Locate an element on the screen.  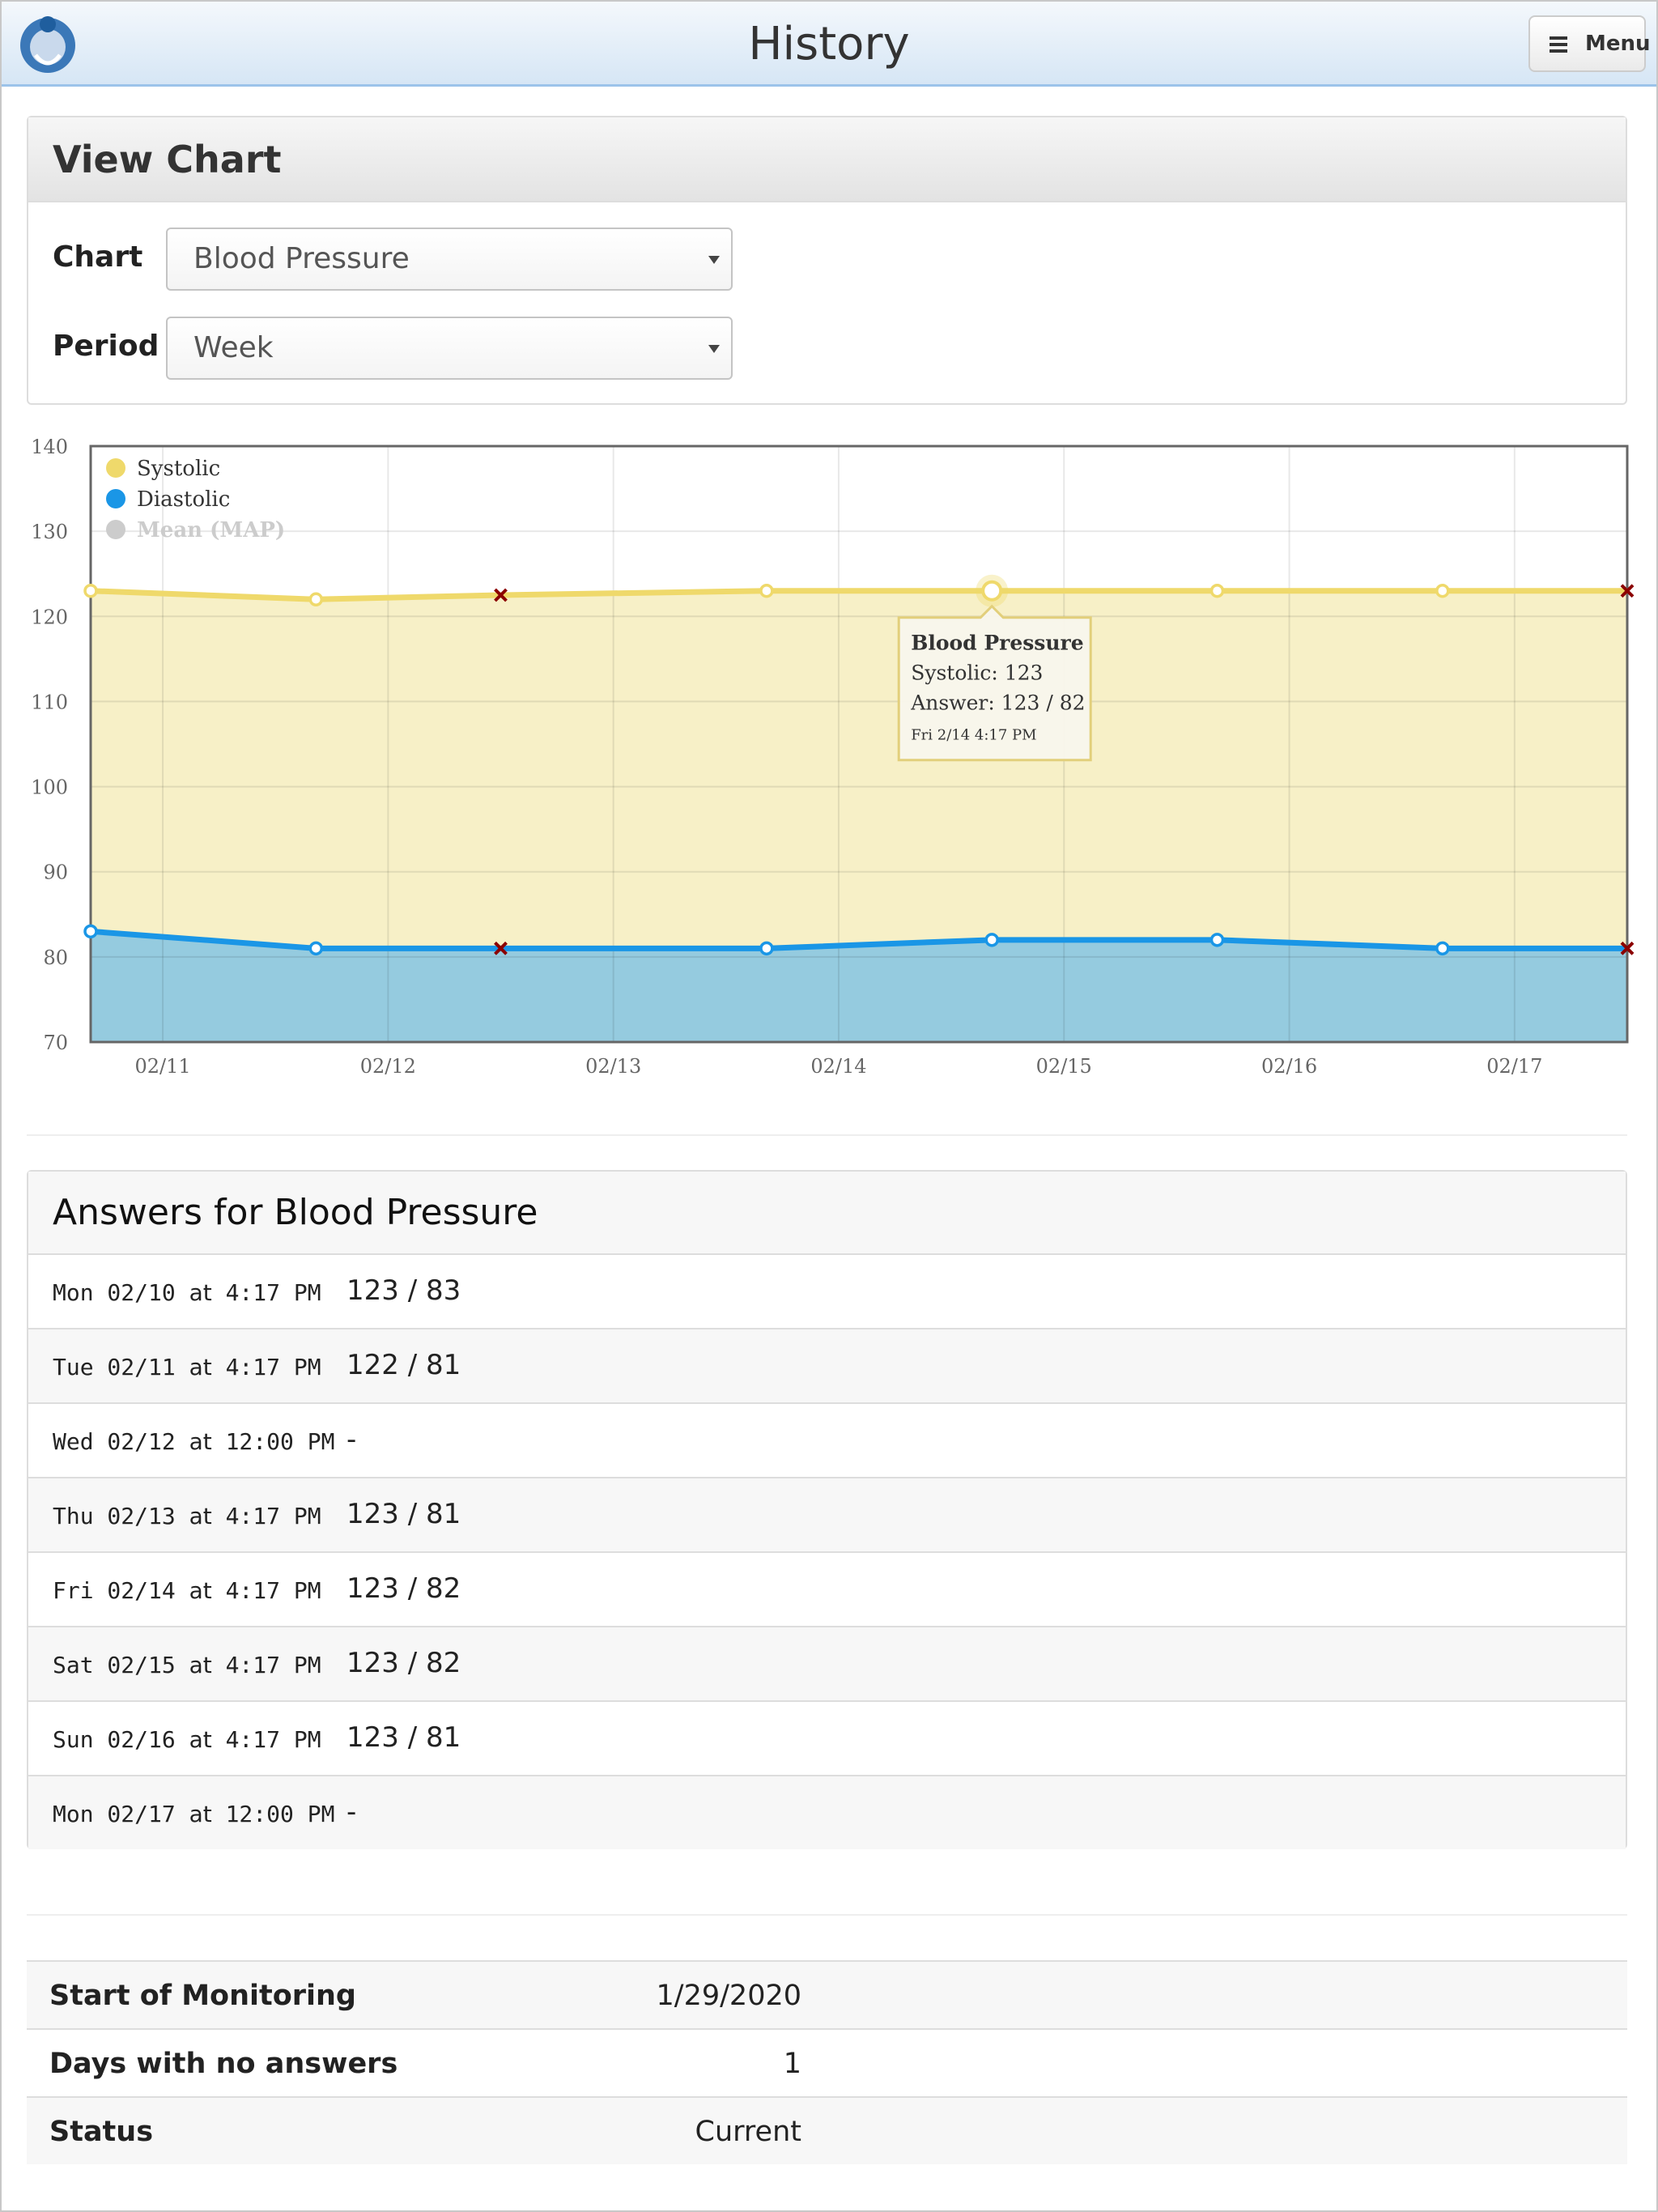
field-label: Chart is located at coordinates (98, 257).